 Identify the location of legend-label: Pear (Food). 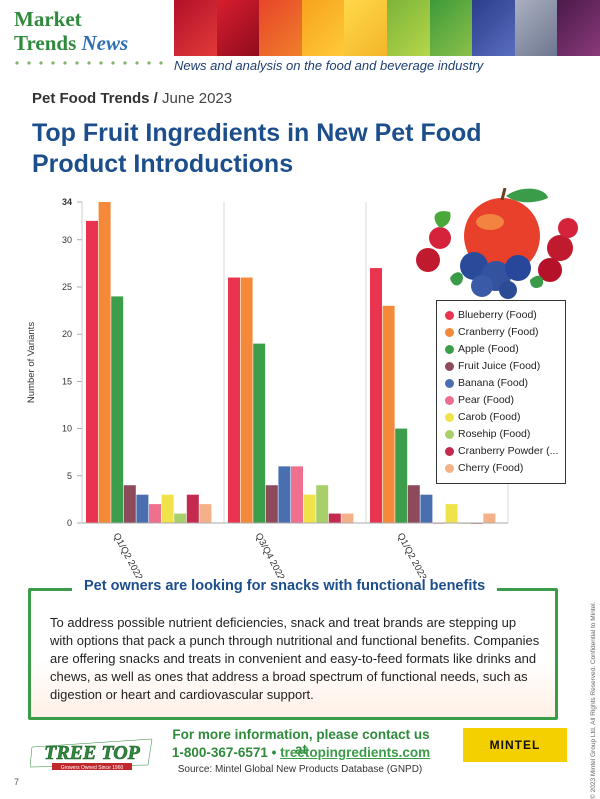
(486, 400).